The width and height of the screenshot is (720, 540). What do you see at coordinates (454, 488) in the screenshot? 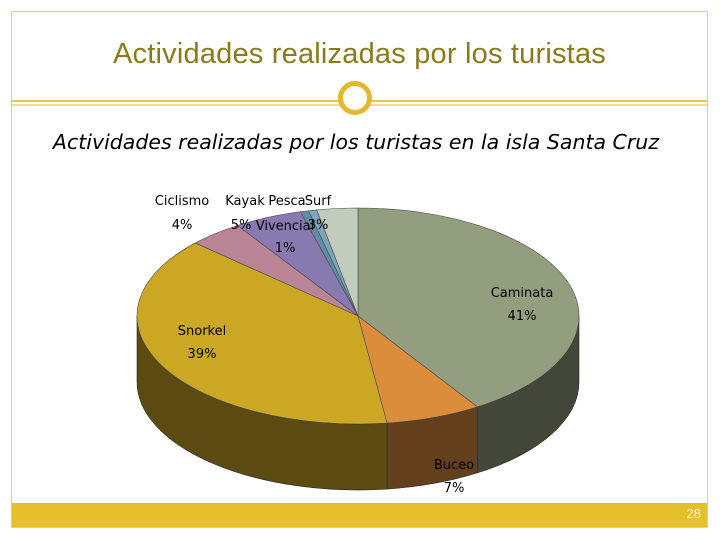
I see `label-buceo-percent: 7%` at bounding box center [454, 488].